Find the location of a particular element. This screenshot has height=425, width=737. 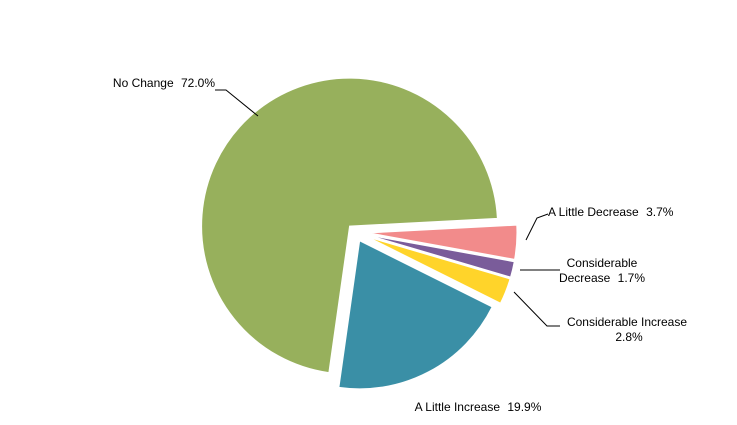

category-name: Considerable Decrease is located at coordinates (598, 270).